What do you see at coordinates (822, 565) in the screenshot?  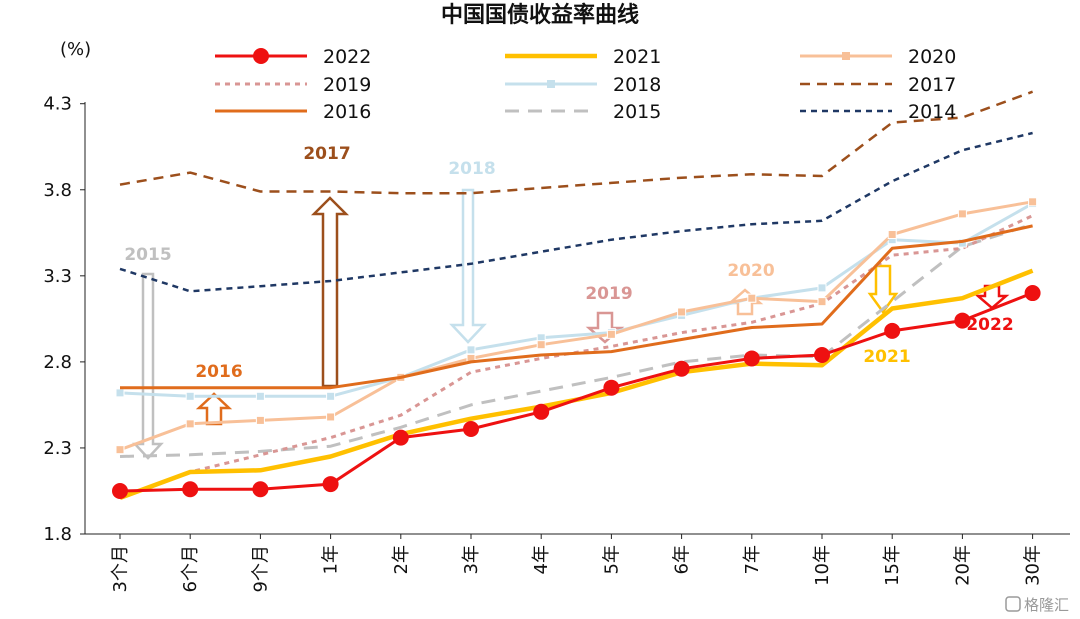 I see `x-tick-label: 10年` at bounding box center [822, 565].